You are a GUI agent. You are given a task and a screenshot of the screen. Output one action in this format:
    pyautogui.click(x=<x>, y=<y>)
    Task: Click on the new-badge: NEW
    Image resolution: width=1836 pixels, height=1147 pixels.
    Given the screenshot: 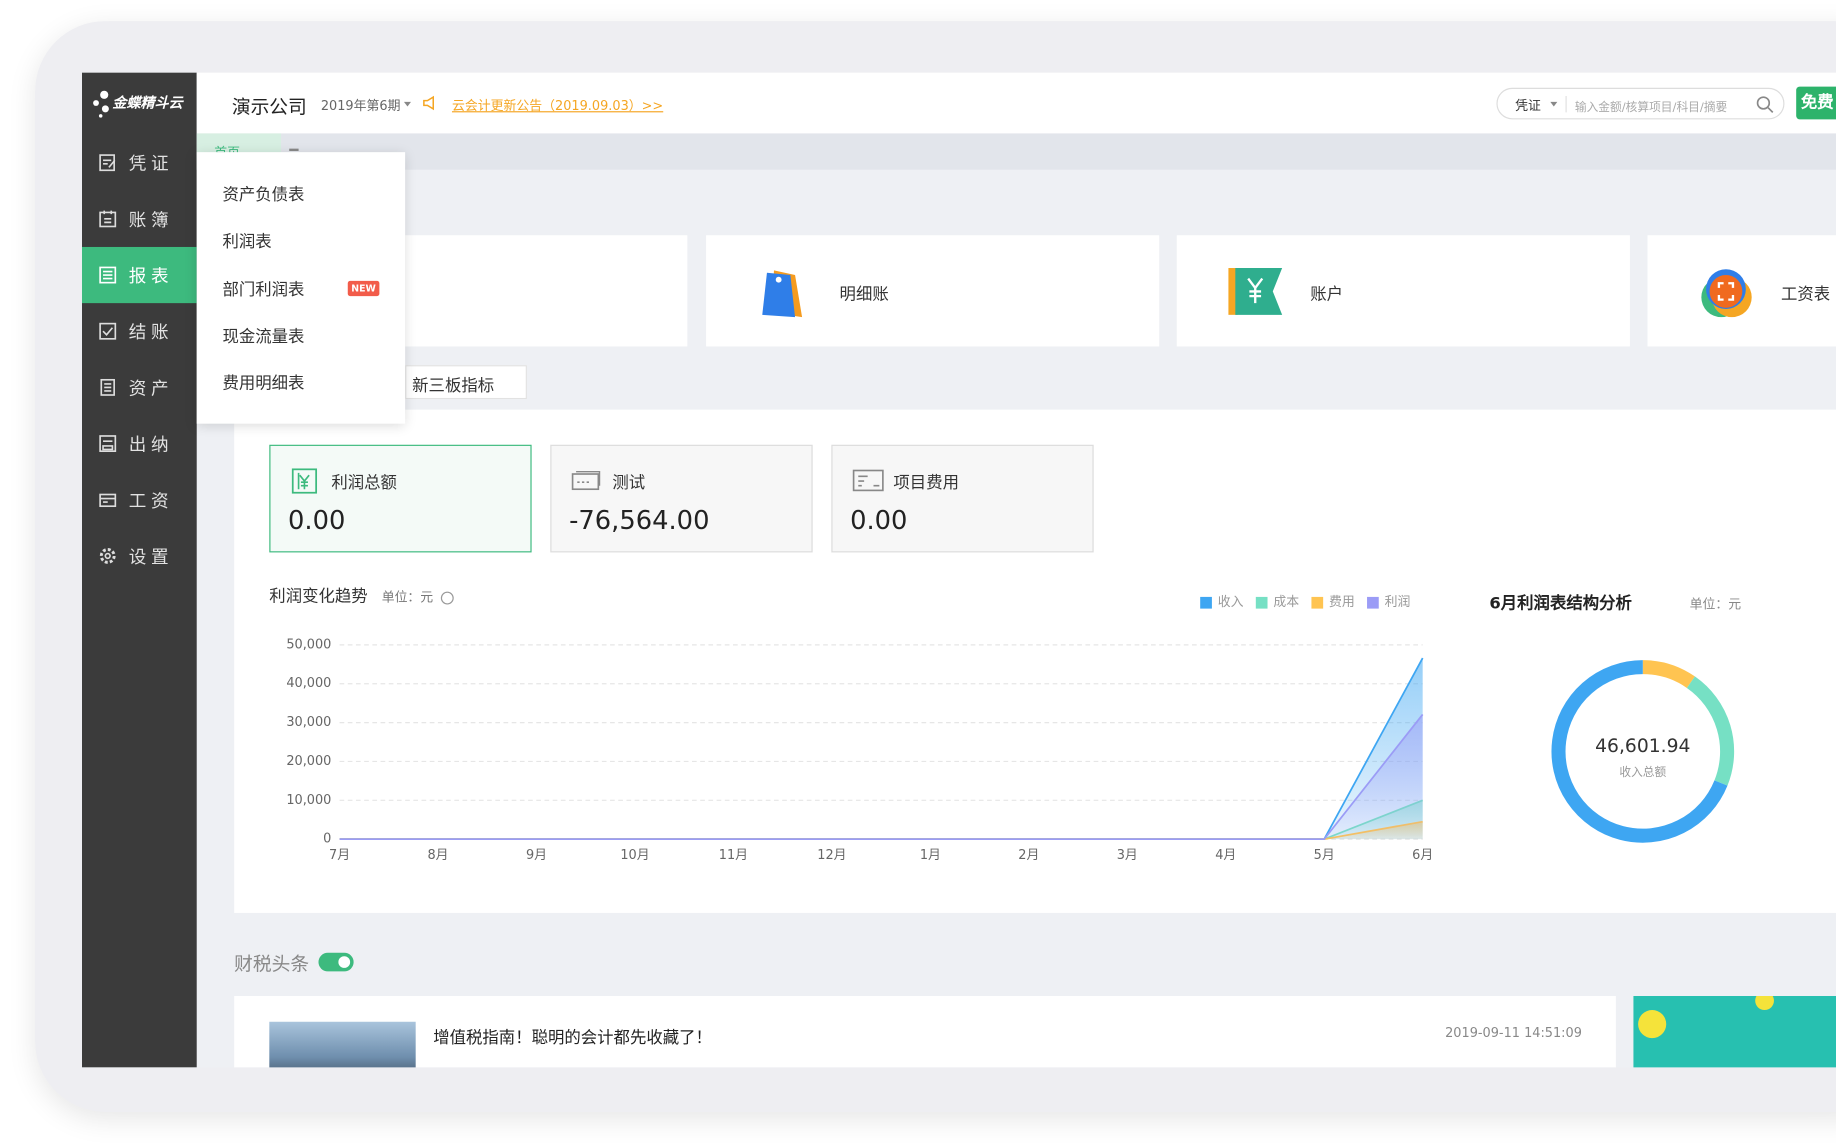 What is the action you would take?
    pyautogui.click(x=363, y=288)
    